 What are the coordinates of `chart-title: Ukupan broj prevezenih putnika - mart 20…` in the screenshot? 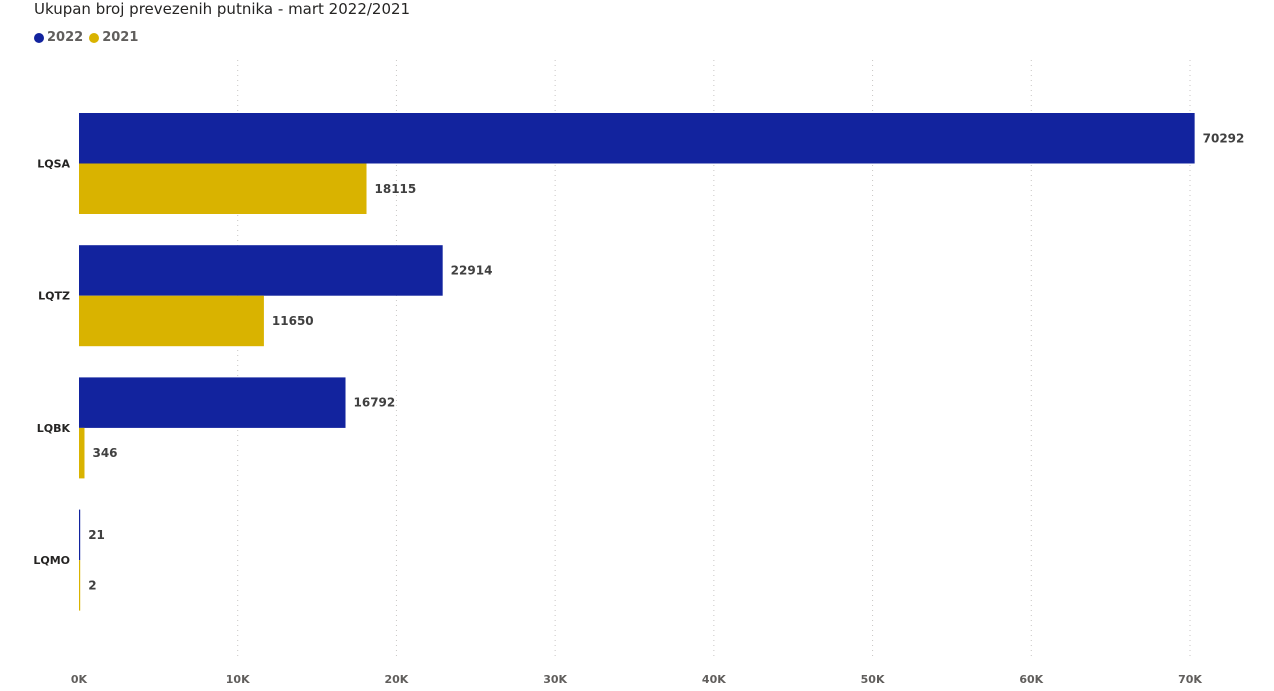 It's located at (222, 9).